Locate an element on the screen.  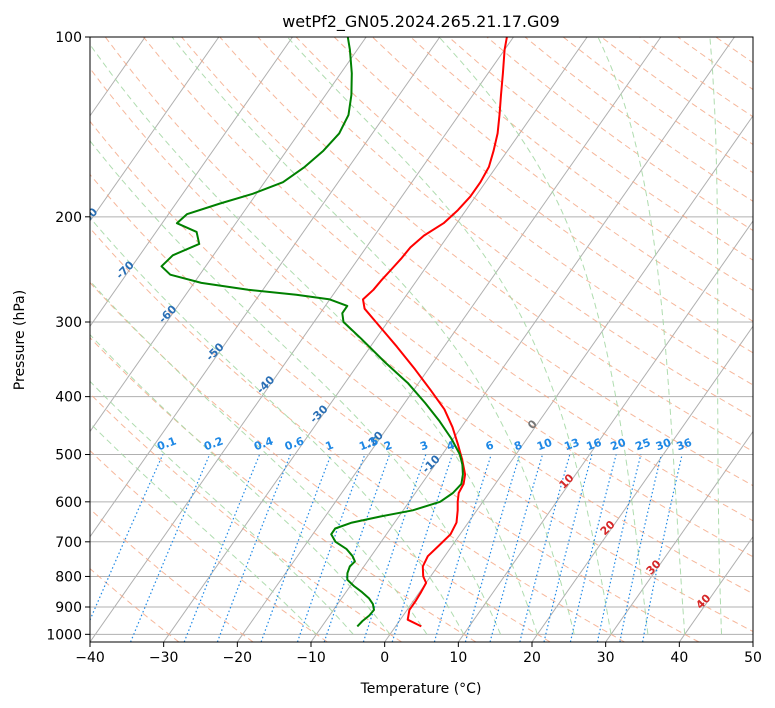
isotherm-label: -30 is located at coordinates (318, 413).